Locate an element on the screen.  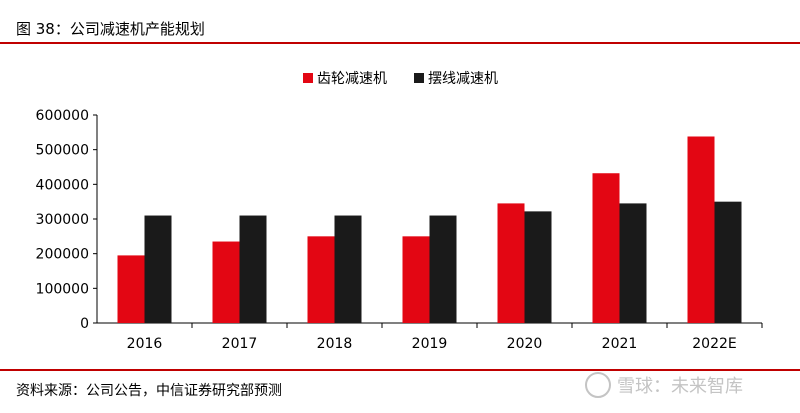
x-tick-label: 2018 is located at coordinates (335, 344).